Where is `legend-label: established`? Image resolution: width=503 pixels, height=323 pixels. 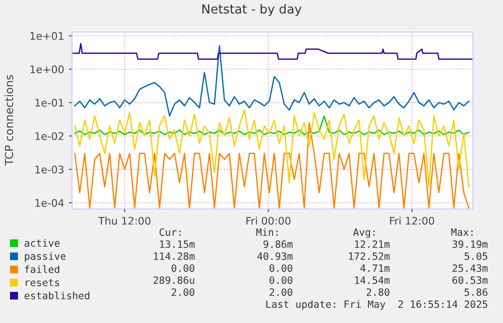
legend-label: established is located at coordinates (57, 296).